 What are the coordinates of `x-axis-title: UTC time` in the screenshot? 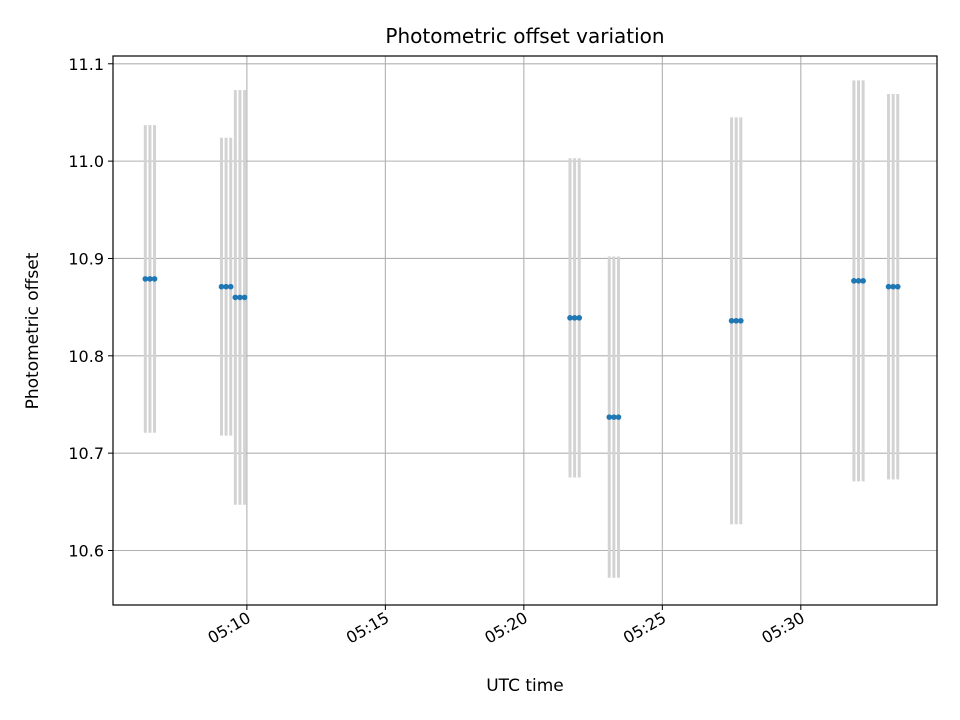 It's located at (525, 686).